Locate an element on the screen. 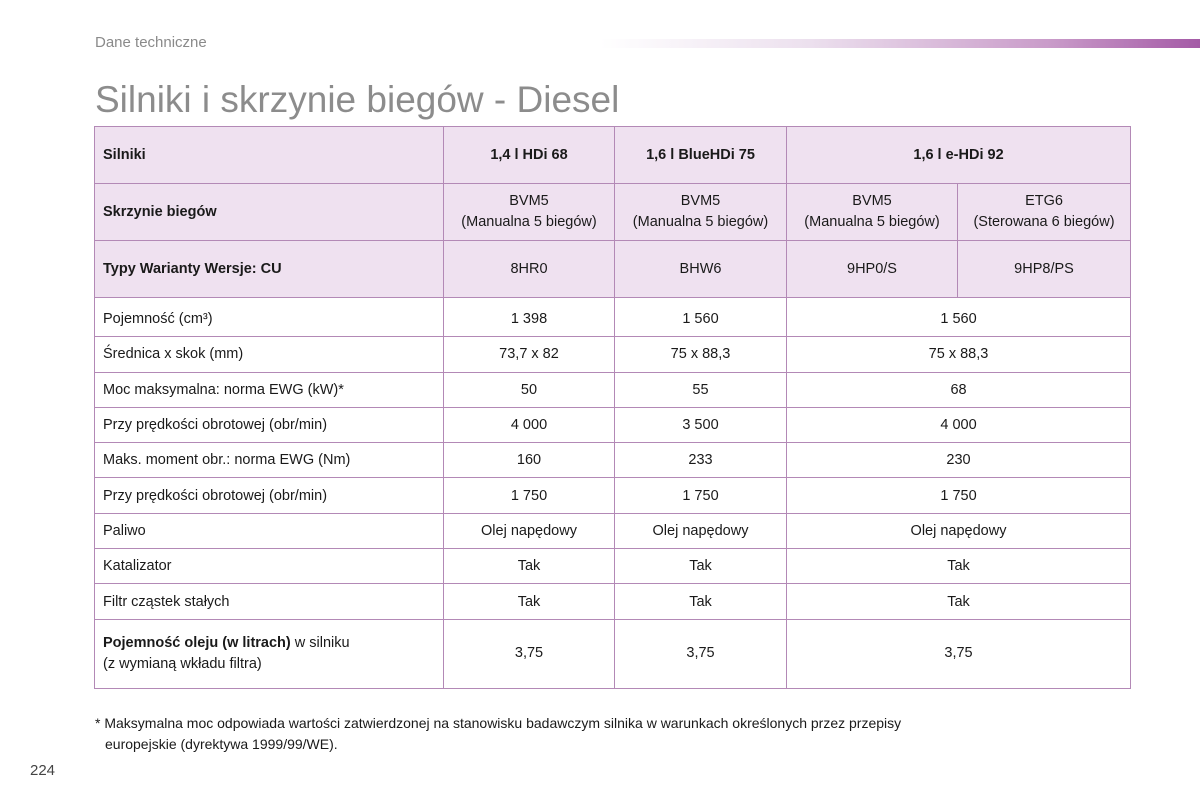 This screenshot has height=800, width=1200. row-value: 3 500 is located at coordinates (700, 425).